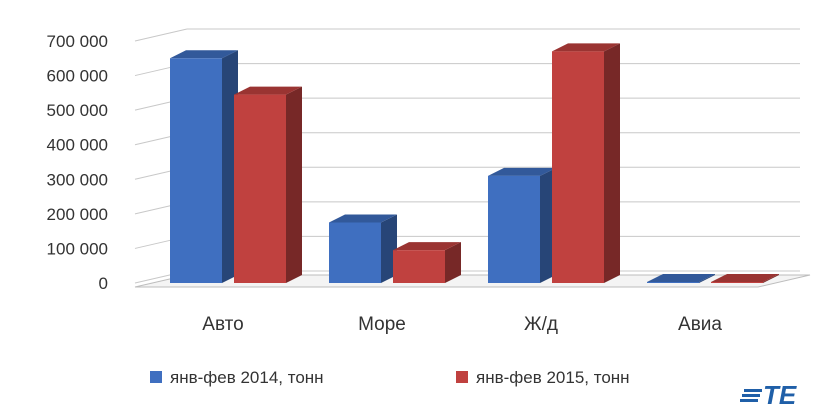  What do you see at coordinates (462, 324) in the screenshot?
I see `x-axis-categories: Авто Море Ж/д Авиа` at bounding box center [462, 324].